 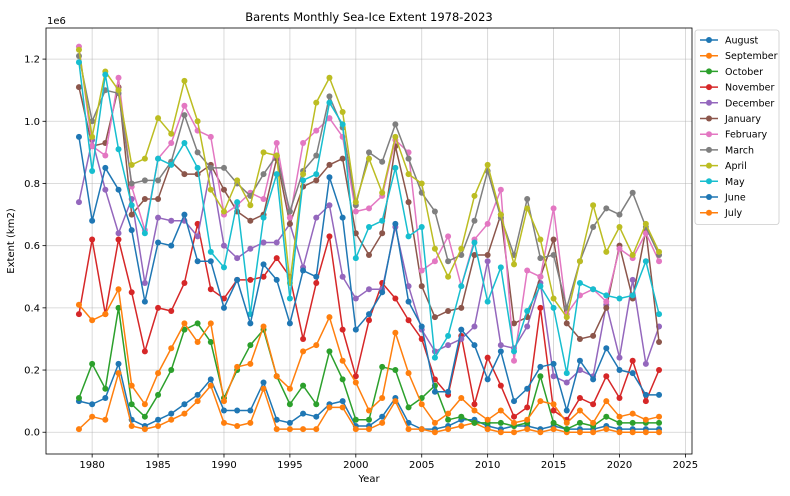 I want to click on x-tick-label: 1980, so click(x=91, y=465).